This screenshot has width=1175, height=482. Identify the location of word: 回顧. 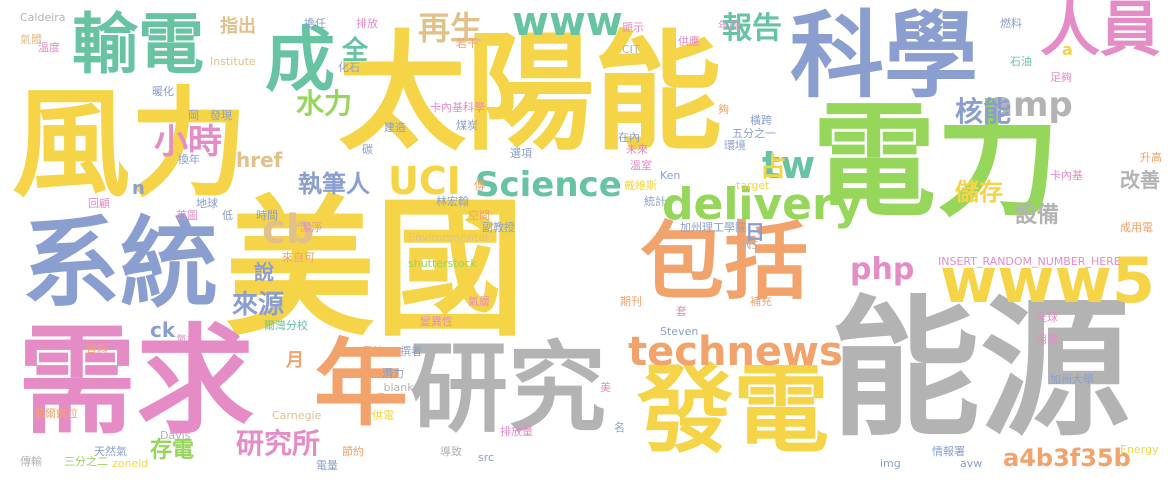
(99, 203).